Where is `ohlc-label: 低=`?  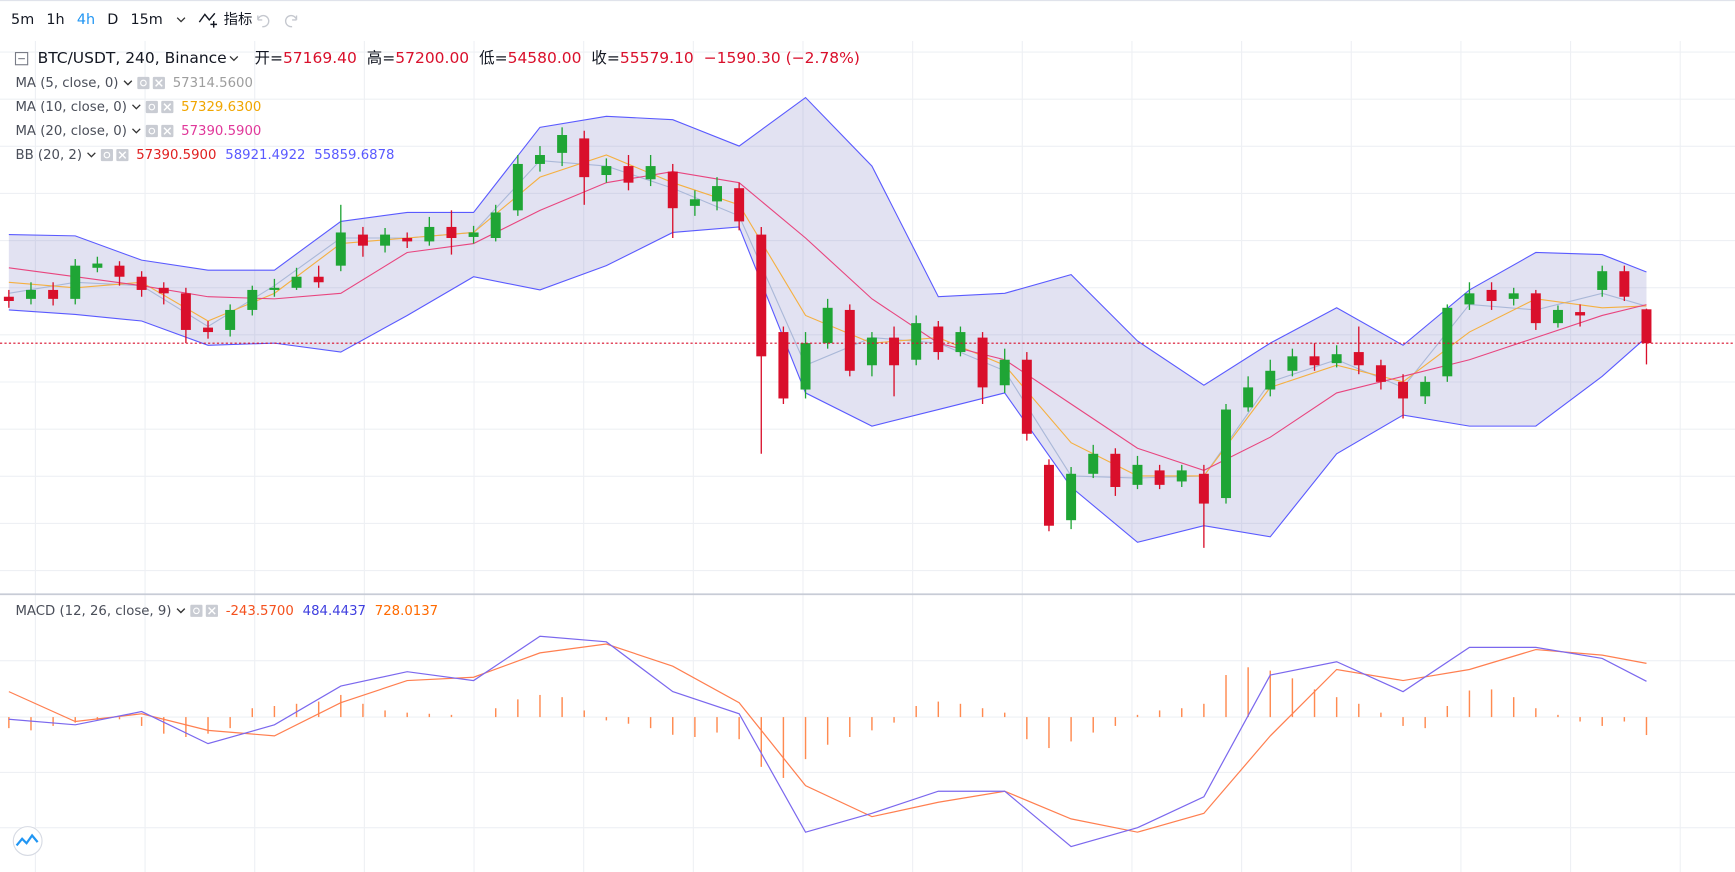
ohlc-label: 低= is located at coordinates (493, 58).